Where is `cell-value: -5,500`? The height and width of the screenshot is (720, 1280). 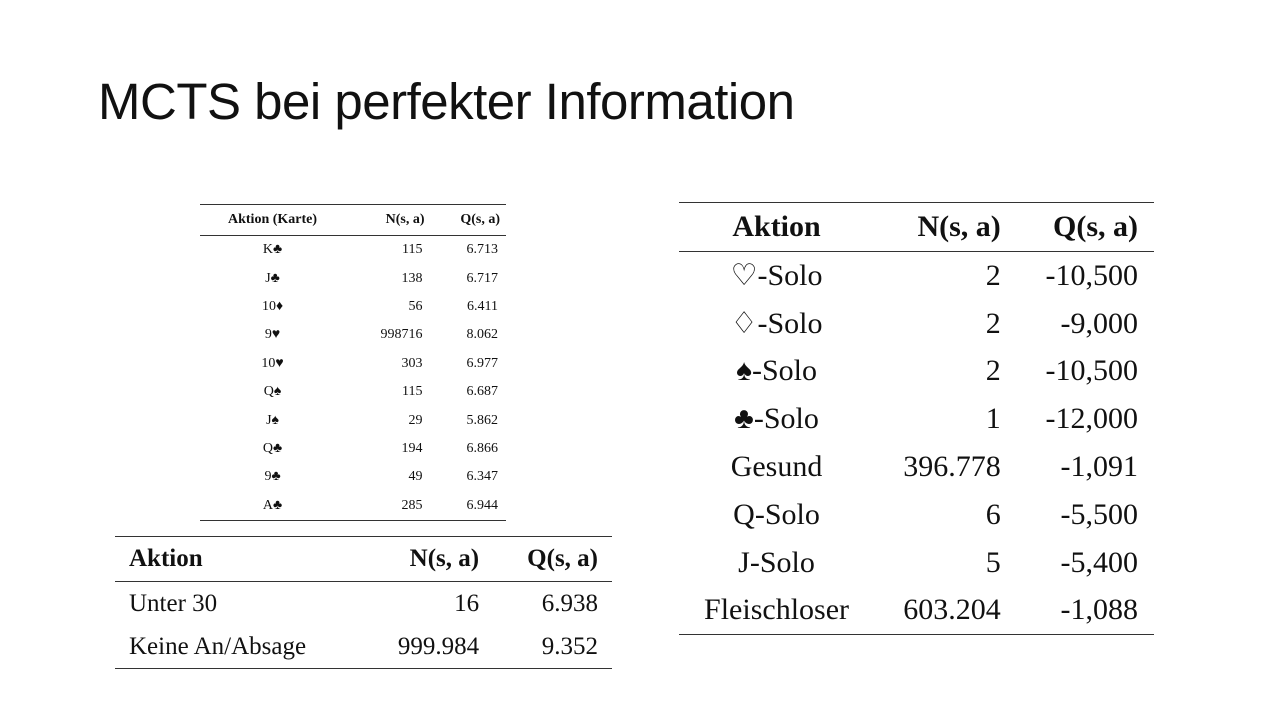
cell-value: -5,500 is located at coordinates (1099, 514).